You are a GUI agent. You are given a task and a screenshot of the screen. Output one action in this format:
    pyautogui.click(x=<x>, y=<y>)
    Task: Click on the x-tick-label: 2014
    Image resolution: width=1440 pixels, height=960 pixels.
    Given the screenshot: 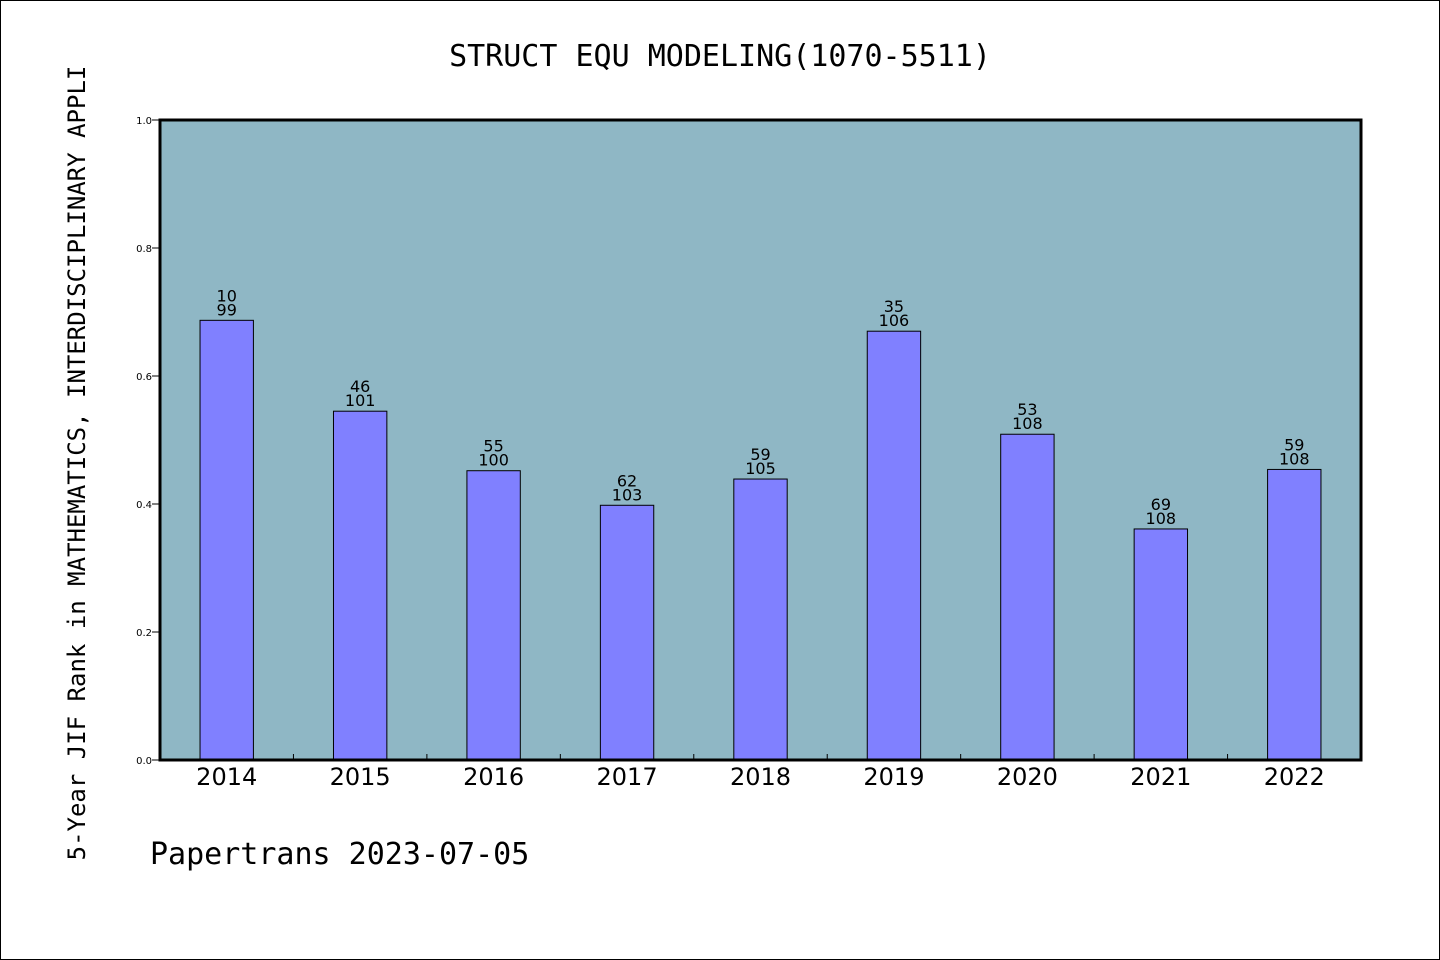 What is the action you would take?
    pyautogui.click(x=226, y=777)
    